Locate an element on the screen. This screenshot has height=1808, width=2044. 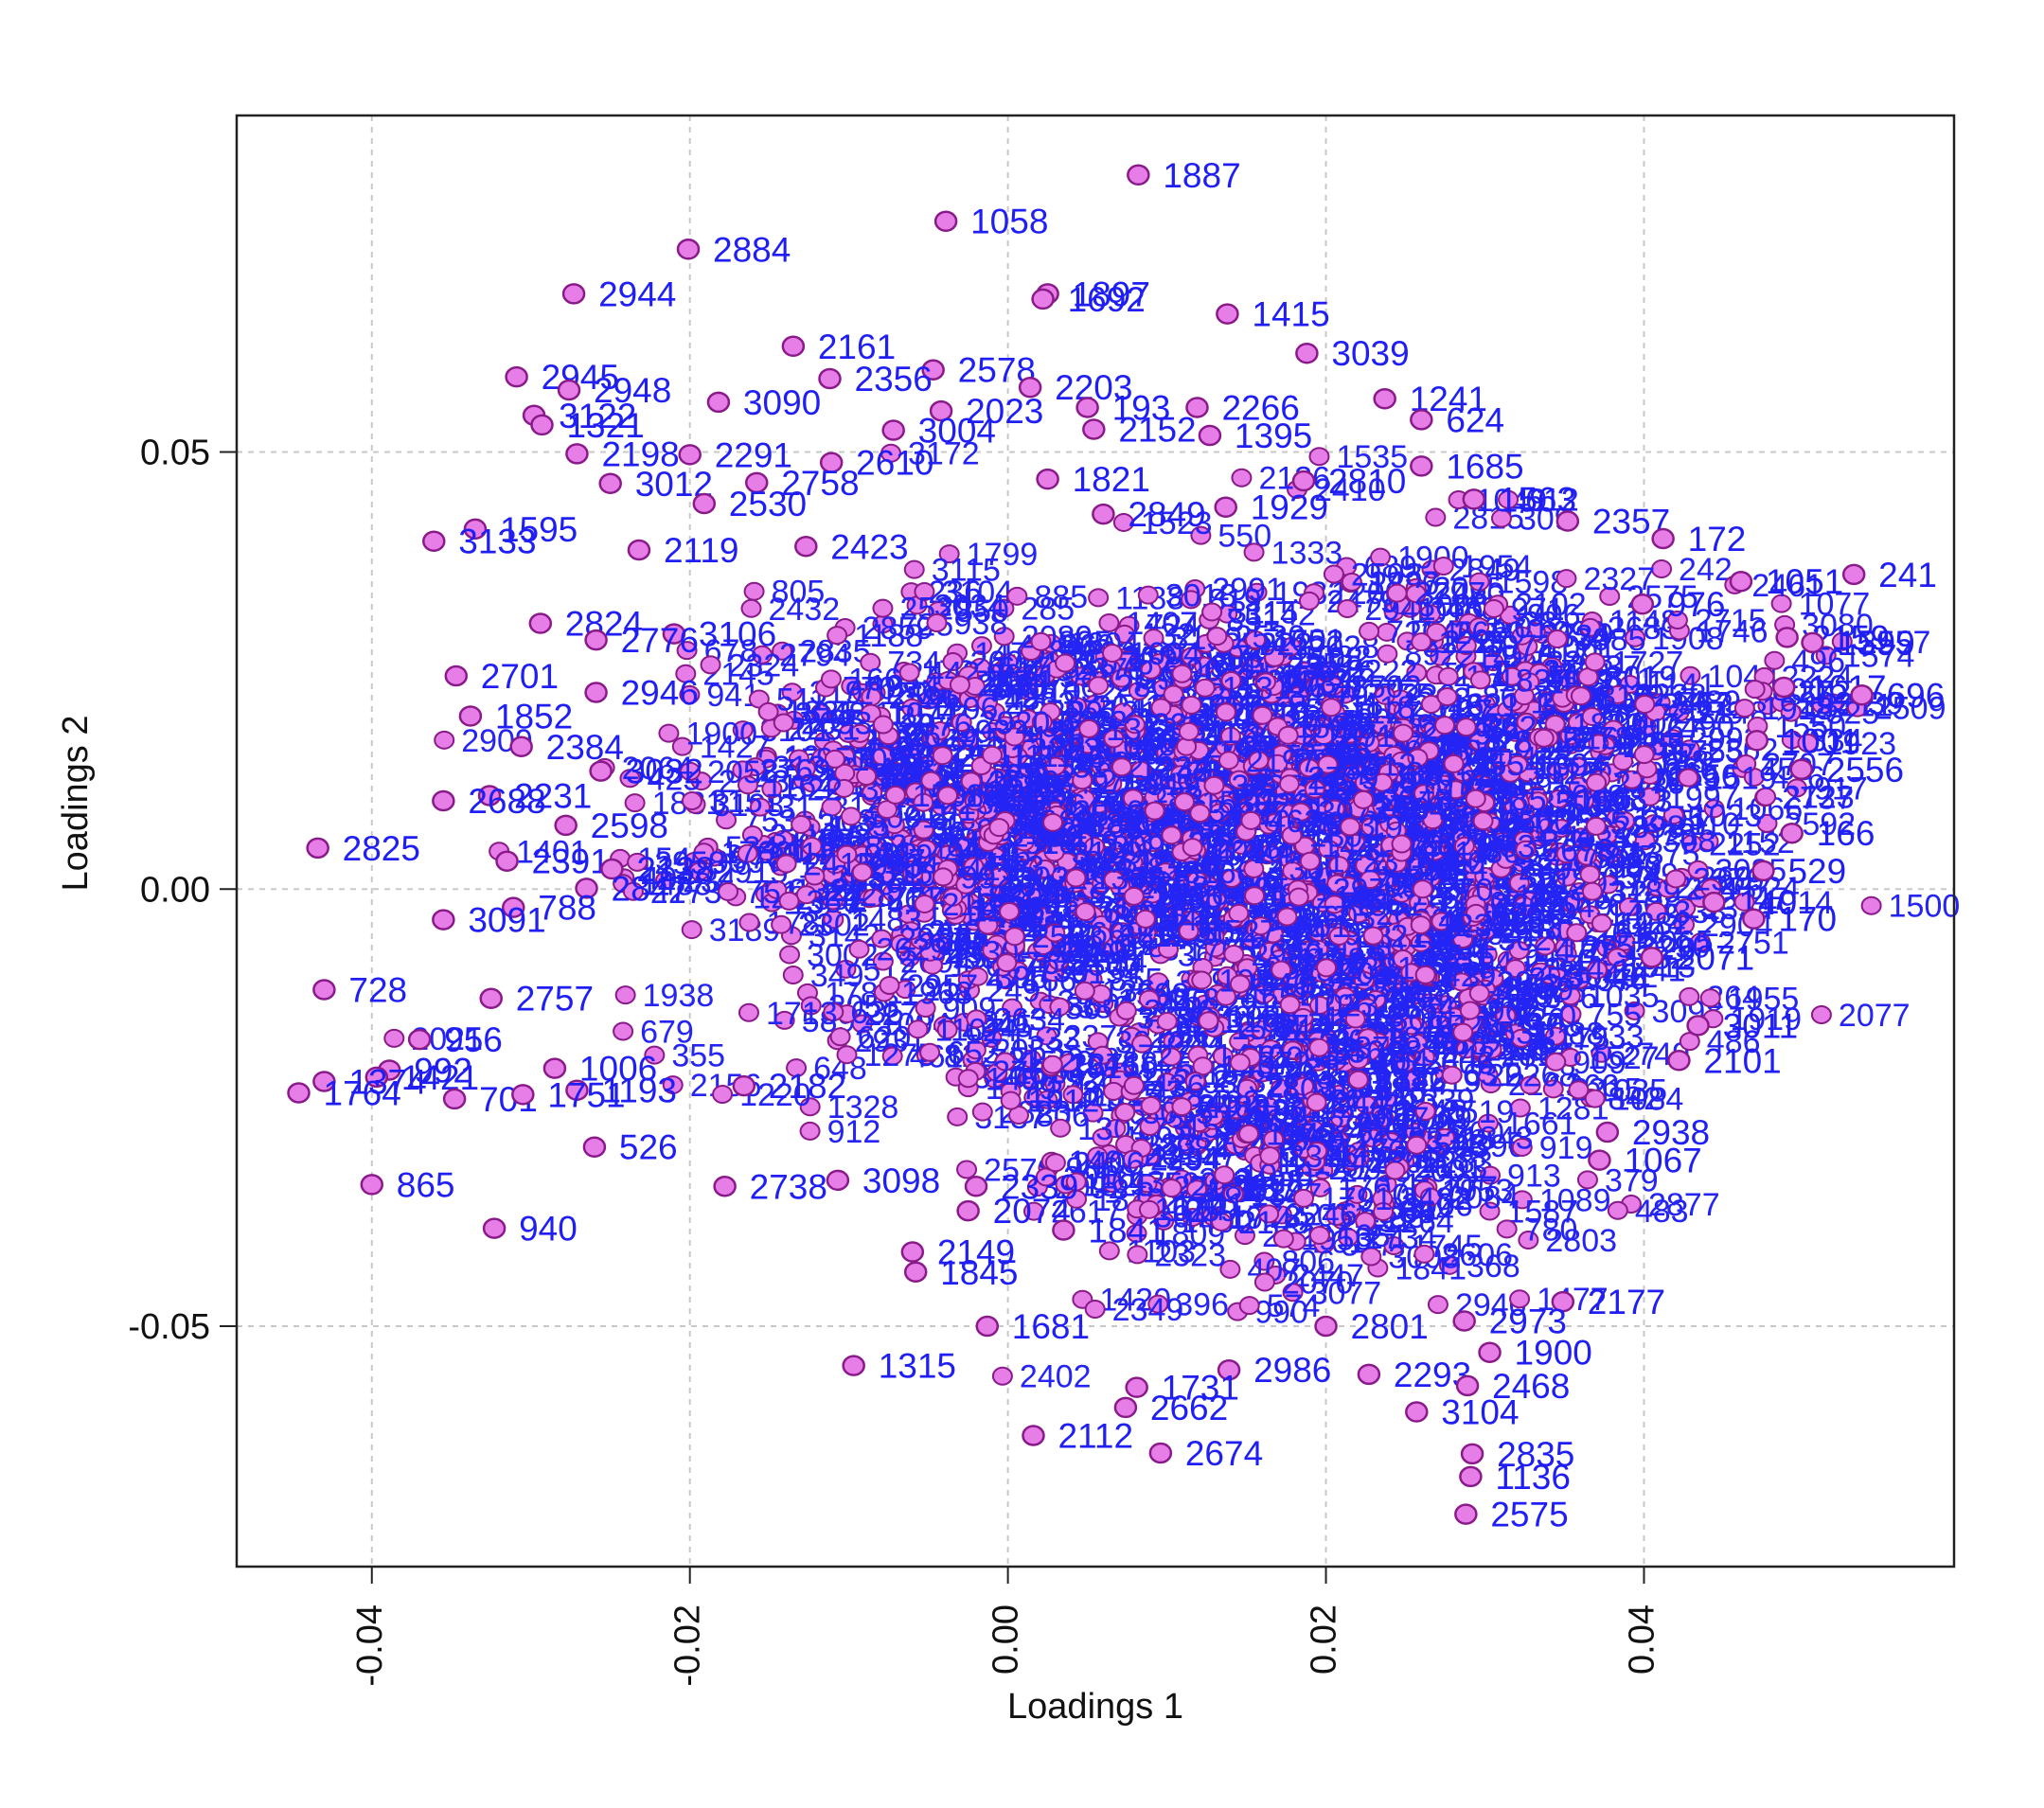
cloud-label: 574 is located at coordinates (1294, 1306).